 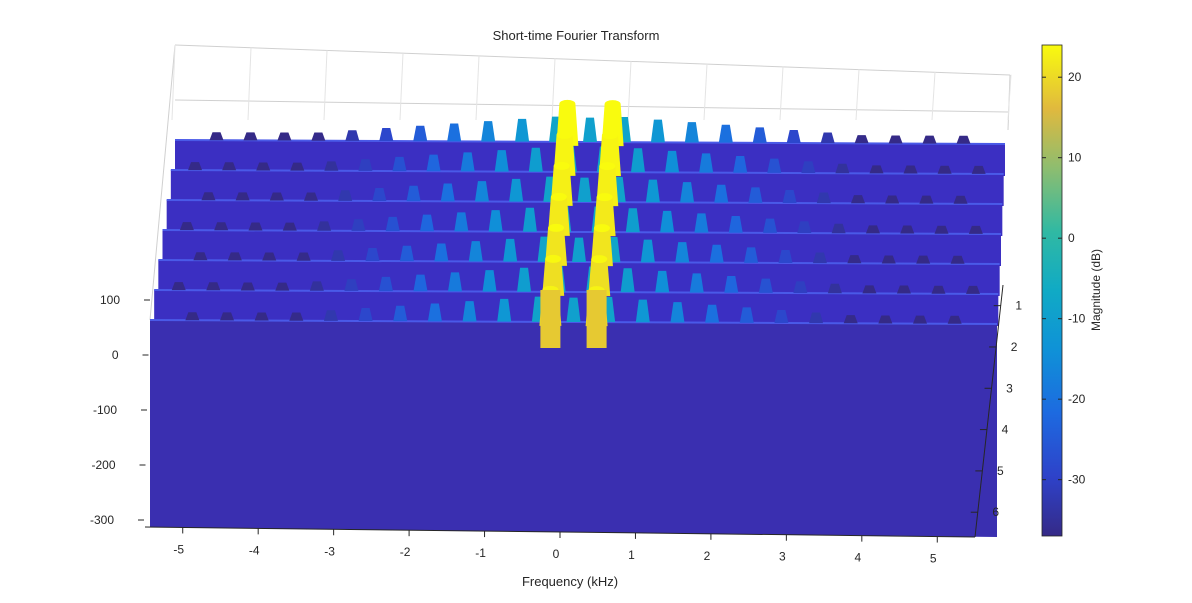 What do you see at coordinates (178, 549) in the screenshot?
I see `x-tick-label: -5` at bounding box center [178, 549].